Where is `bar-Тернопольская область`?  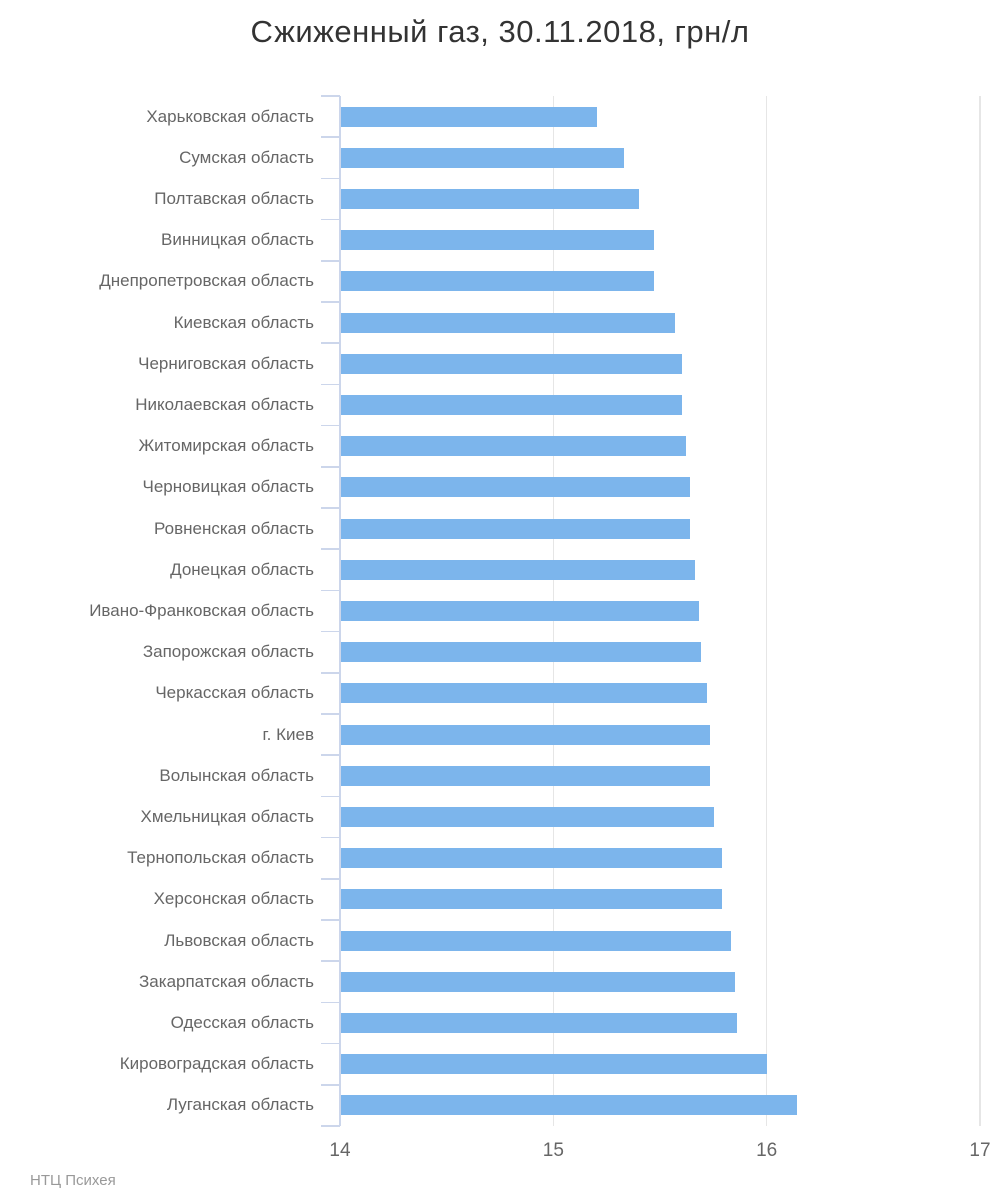
bar-Тернопольская область is located at coordinates (531, 858).